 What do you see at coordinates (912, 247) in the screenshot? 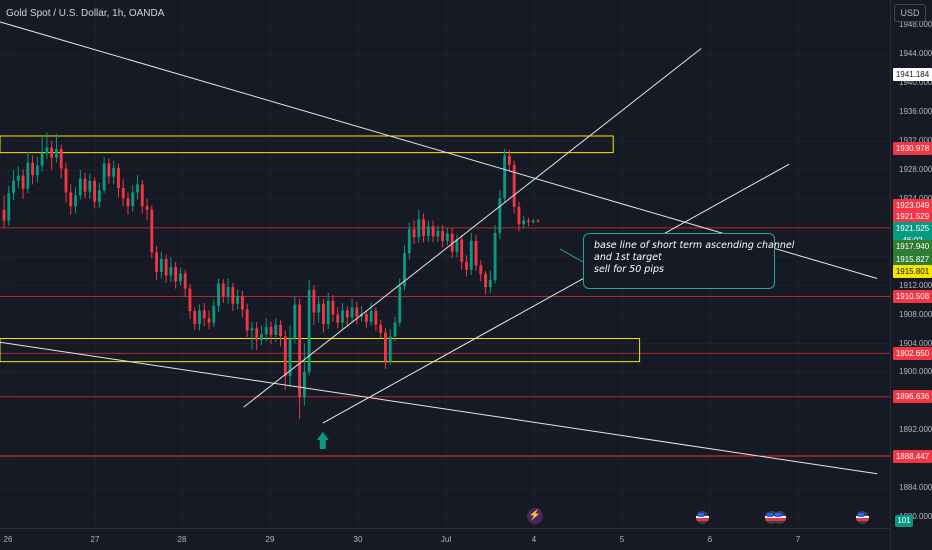
I see `price-badge: 1917.940` at bounding box center [912, 247].